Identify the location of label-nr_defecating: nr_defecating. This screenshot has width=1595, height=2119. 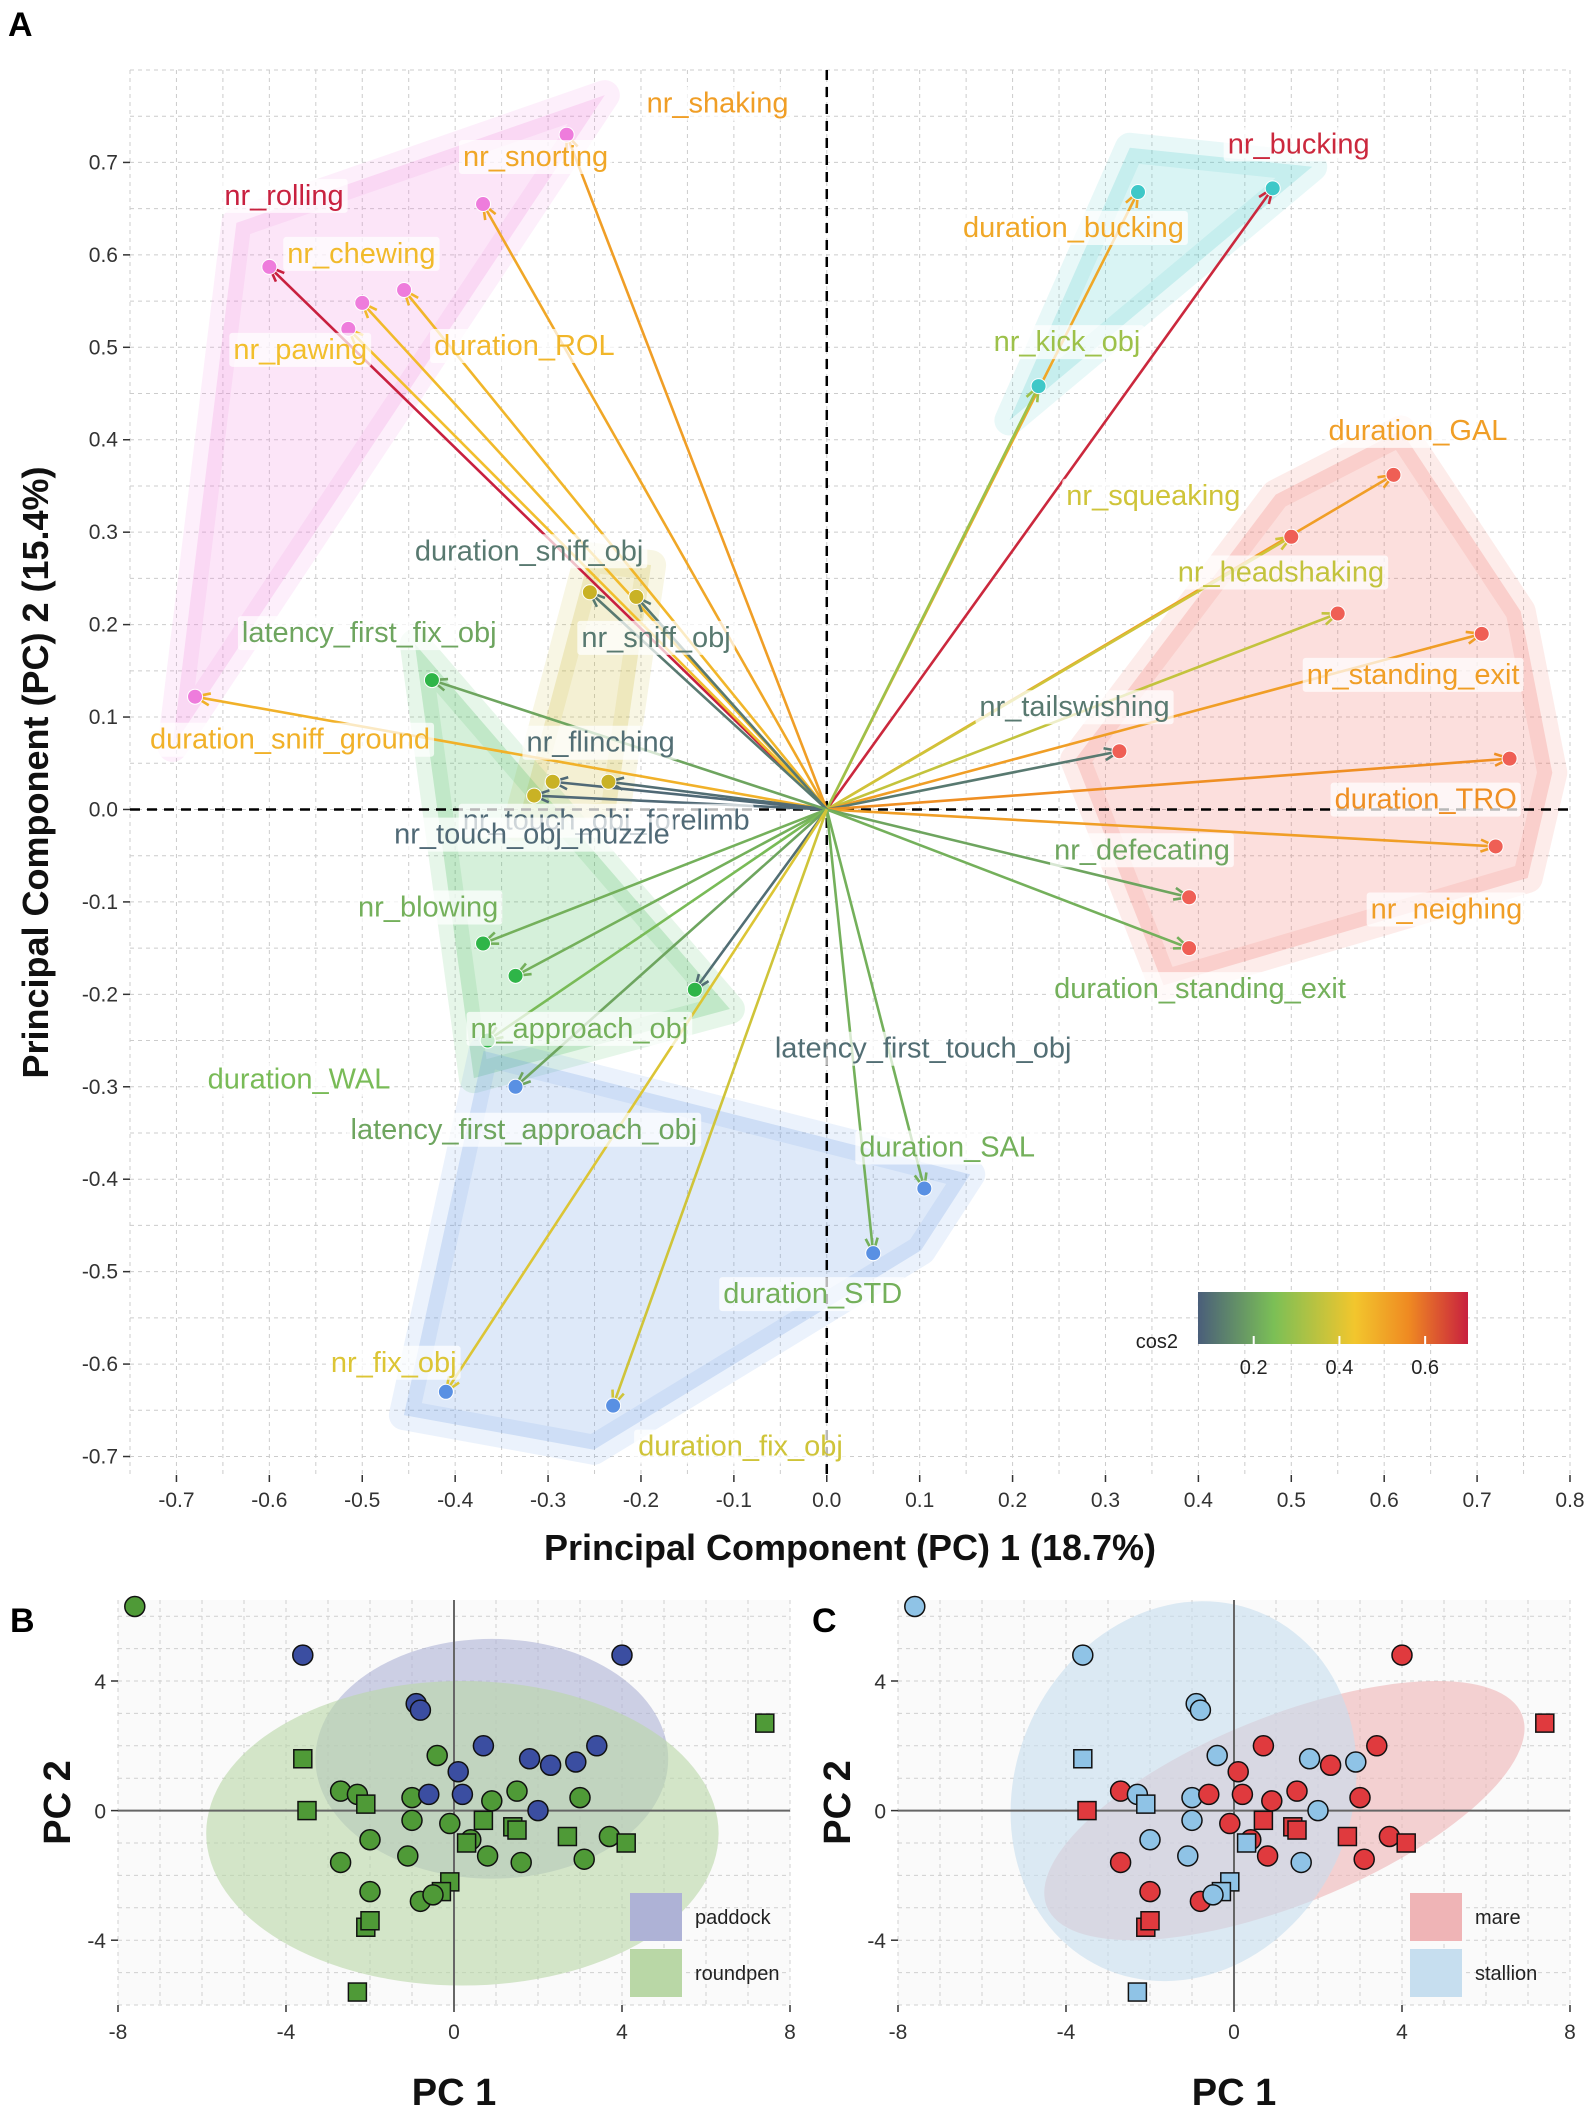
(1142, 850).